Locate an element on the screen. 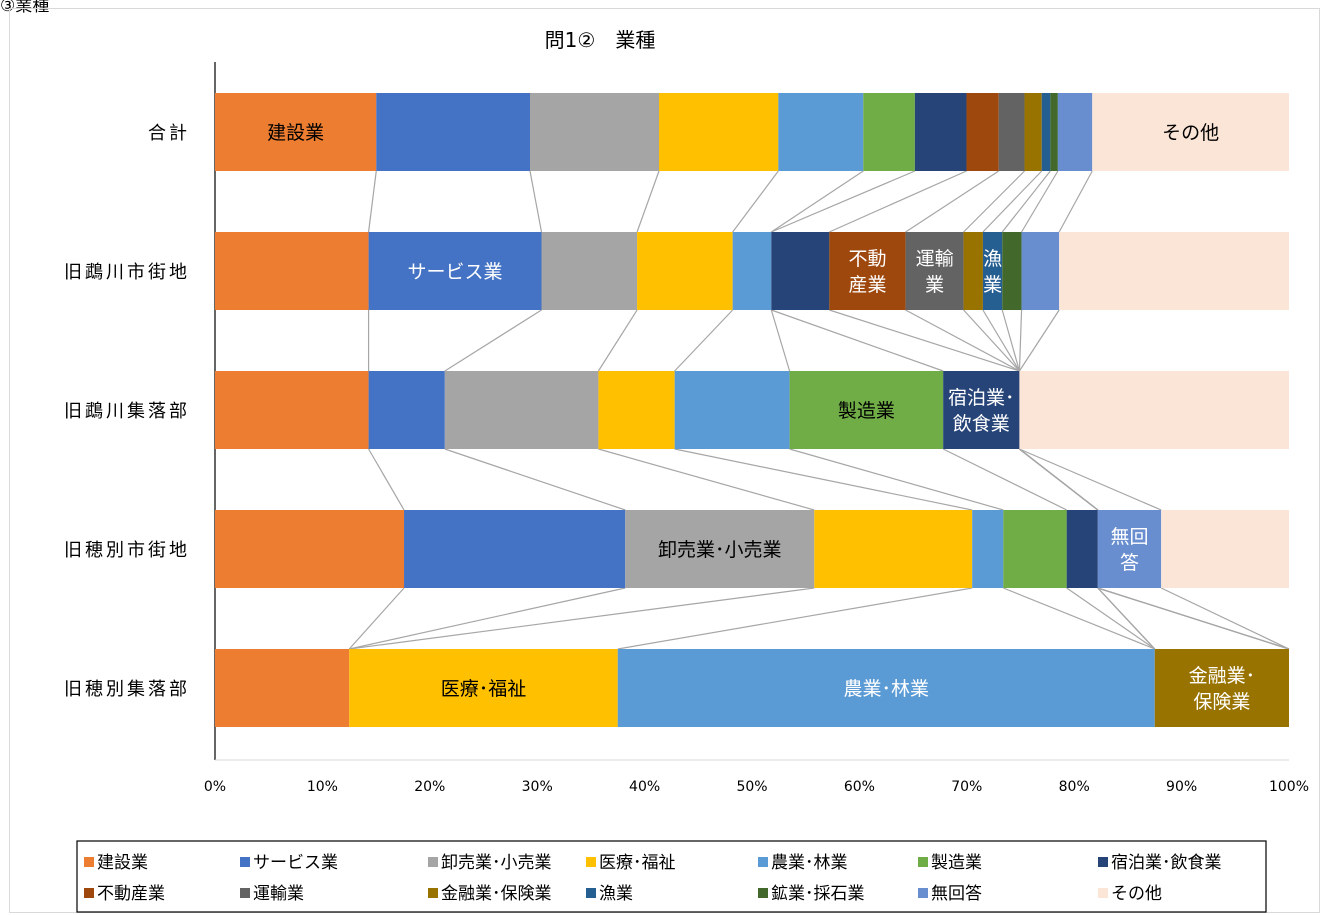 The height and width of the screenshot is (915, 1322). x-tick-label: 50% is located at coordinates (751, 787).